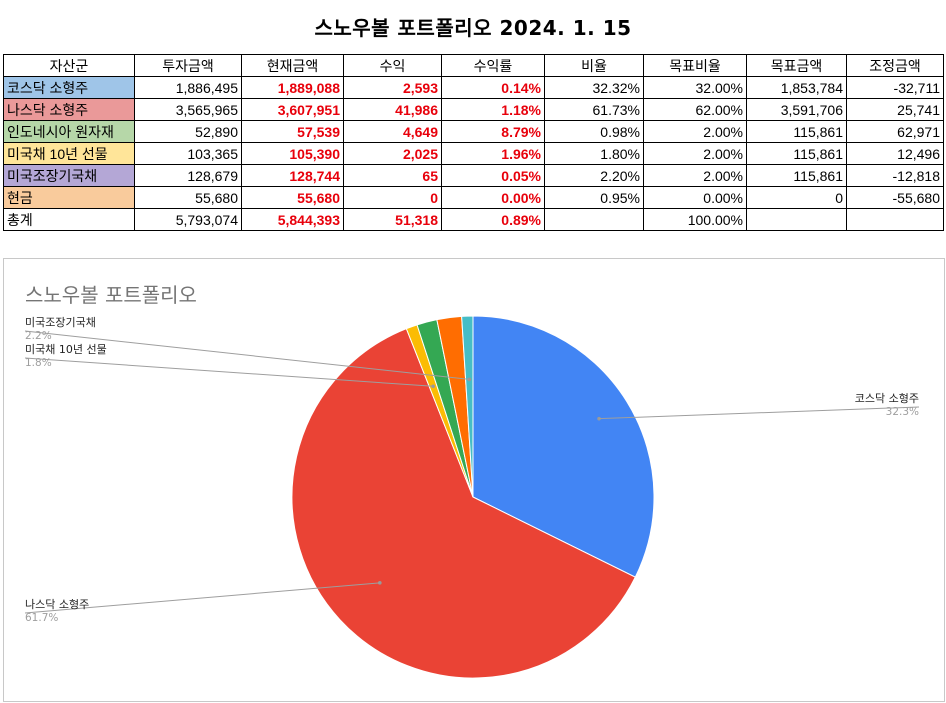  Describe the element at coordinates (493, 65) in the screenshot. I see `header-rate: 수익률` at that location.